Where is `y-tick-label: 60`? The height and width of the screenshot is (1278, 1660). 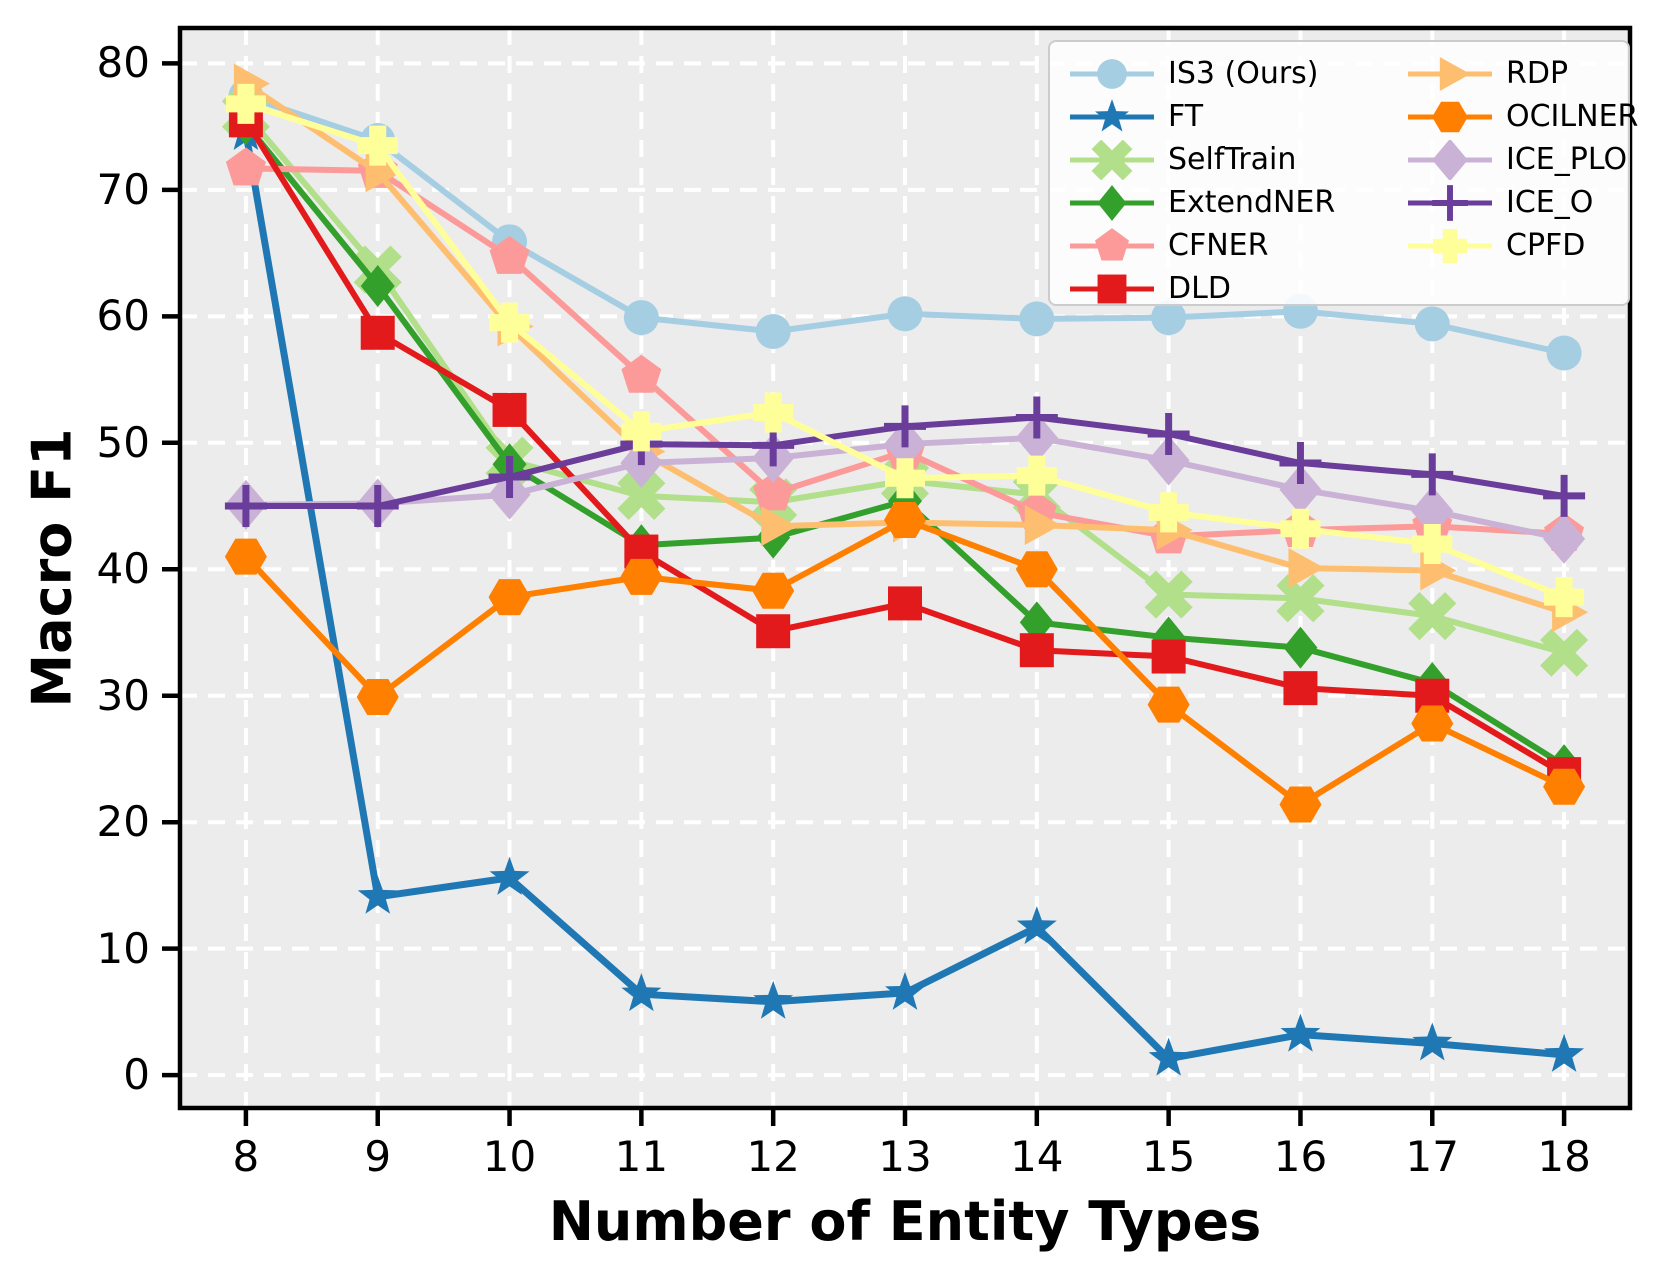
y-tick-label: 60 is located at coordinates (123, 316).